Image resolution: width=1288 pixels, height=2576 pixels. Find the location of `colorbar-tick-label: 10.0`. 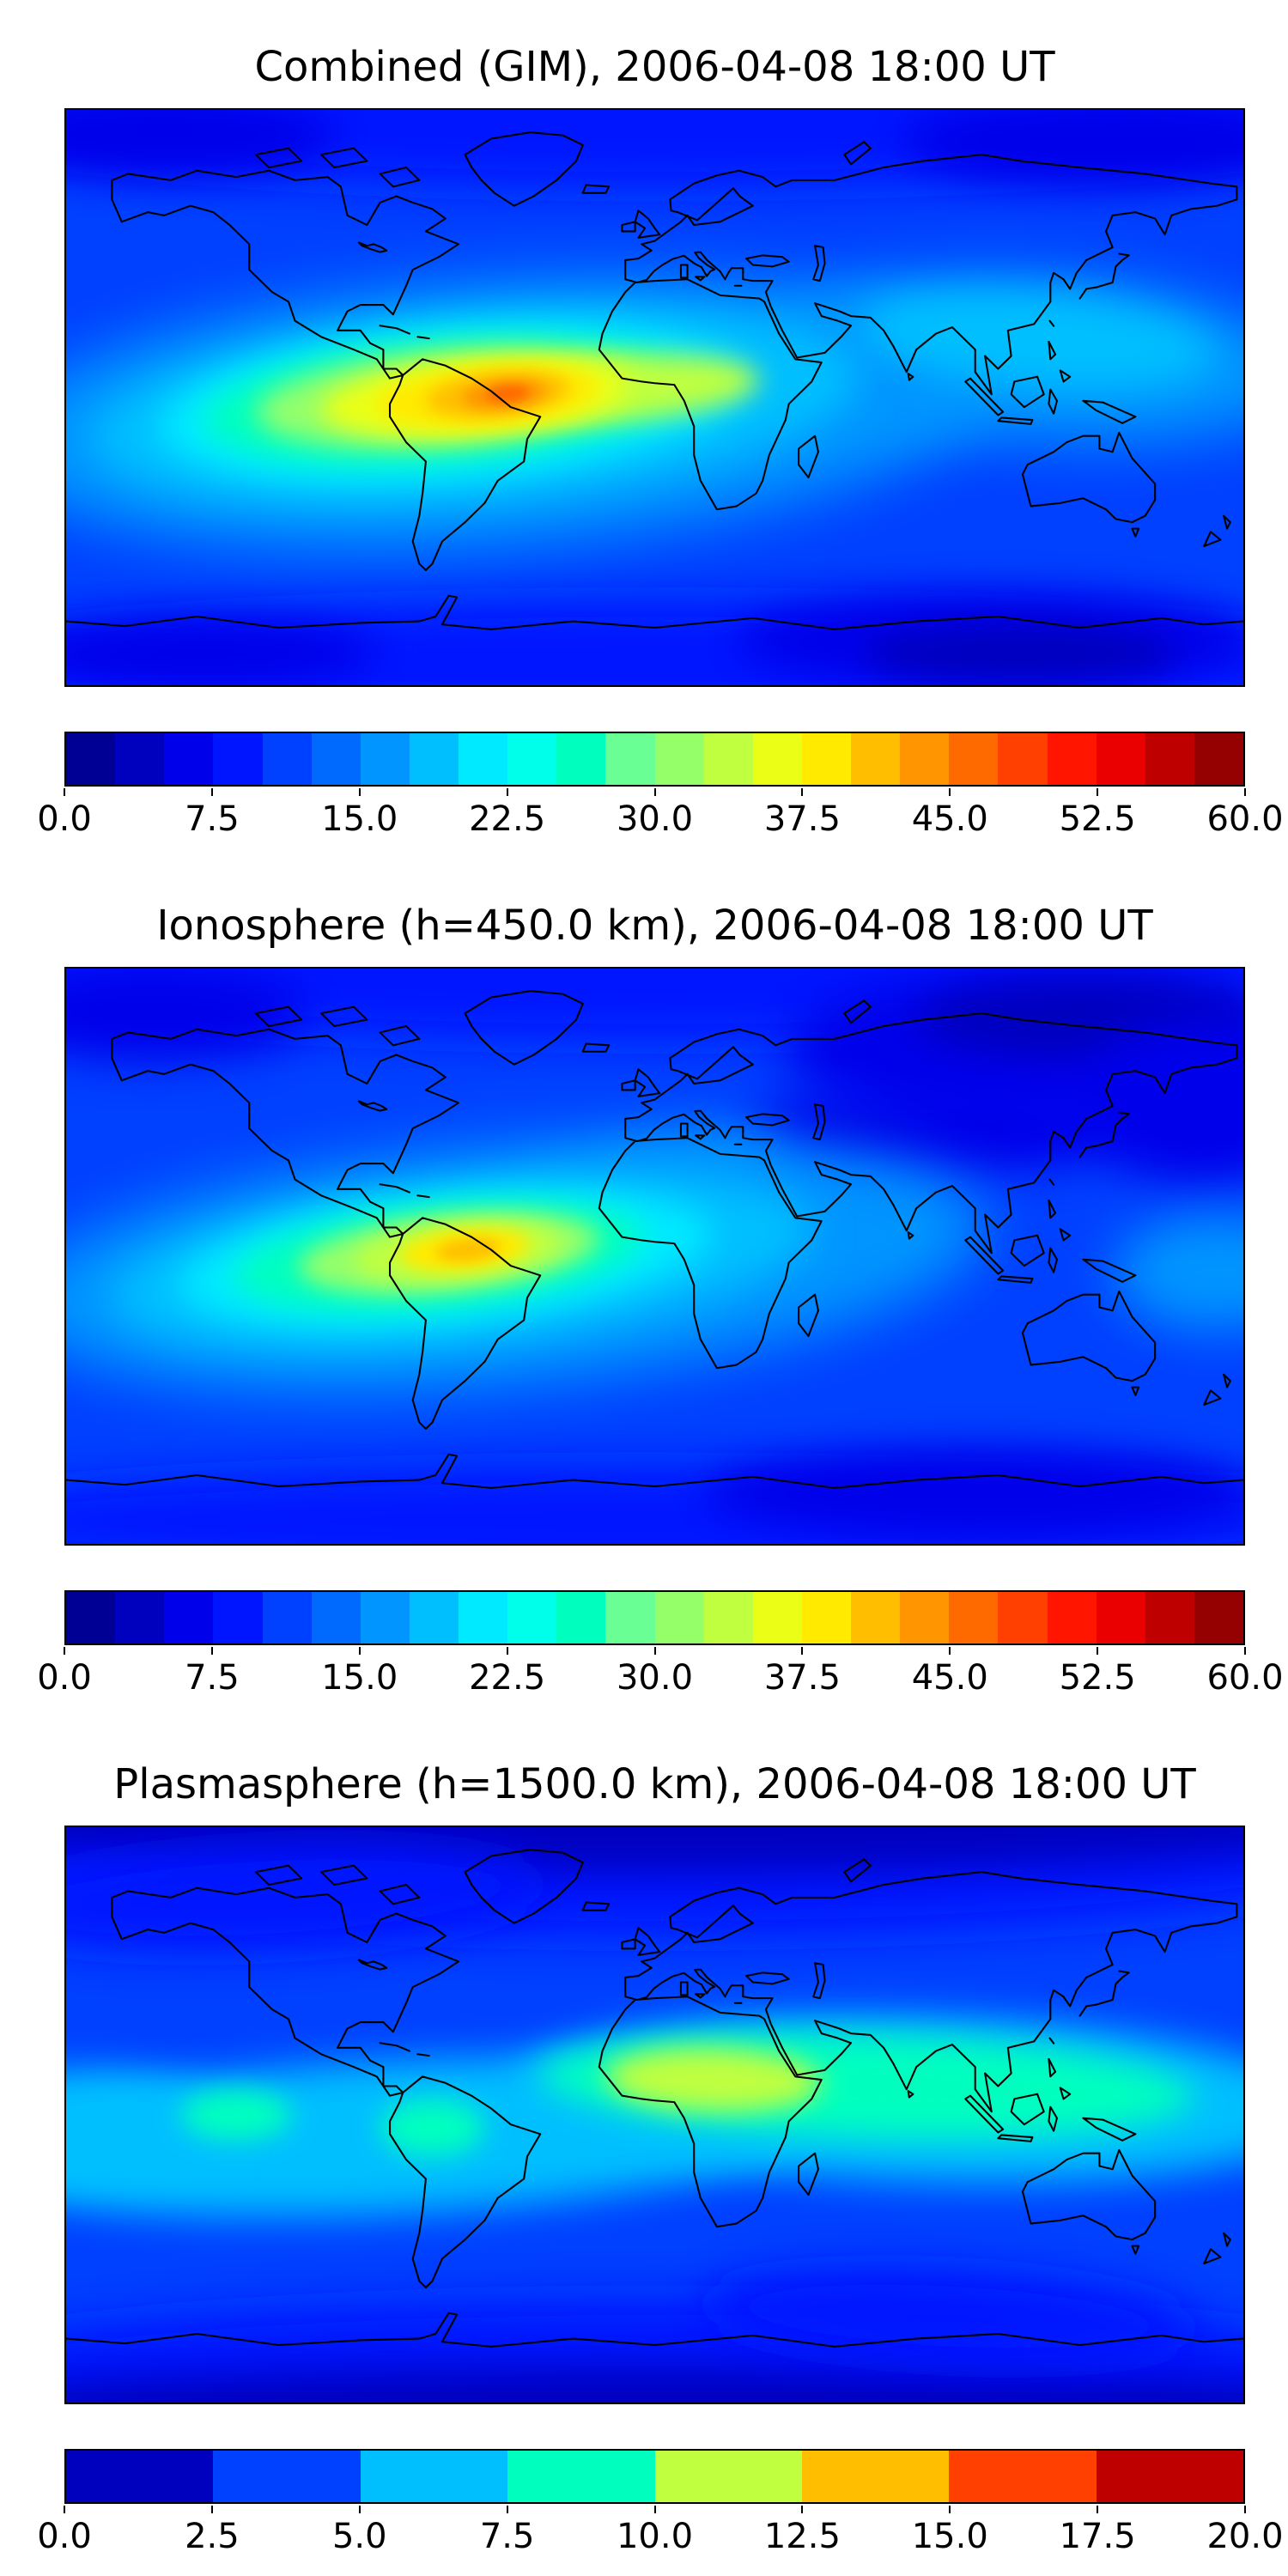

colorbar-tick-label: 10.0 is located at coordinates (655, 2536).